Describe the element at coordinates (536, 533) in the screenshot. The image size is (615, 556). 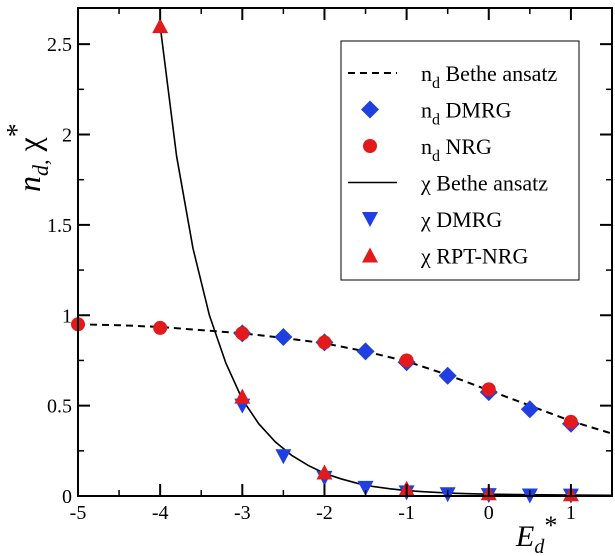
I see `x-axis-label: Ed*` at that location.